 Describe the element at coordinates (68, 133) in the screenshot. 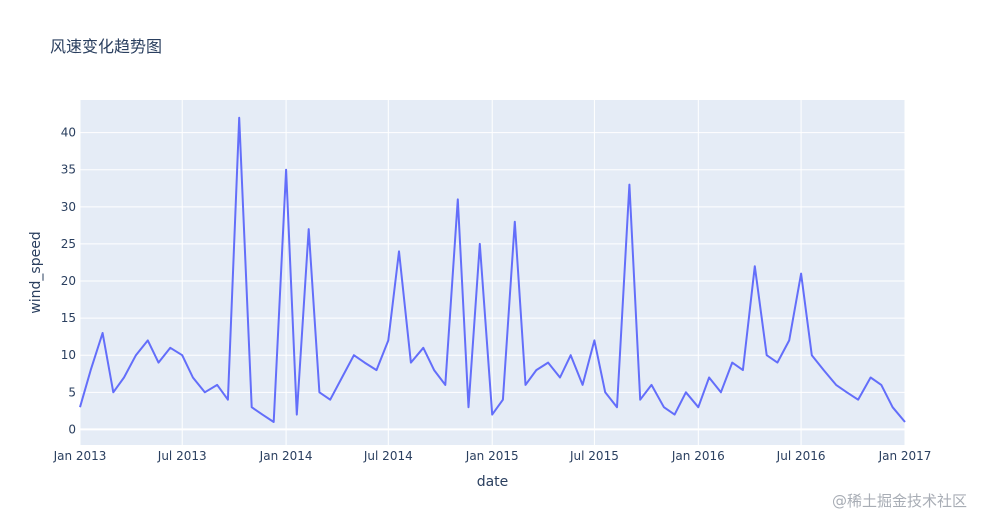

I see `y-tick-label: 40` at that location.